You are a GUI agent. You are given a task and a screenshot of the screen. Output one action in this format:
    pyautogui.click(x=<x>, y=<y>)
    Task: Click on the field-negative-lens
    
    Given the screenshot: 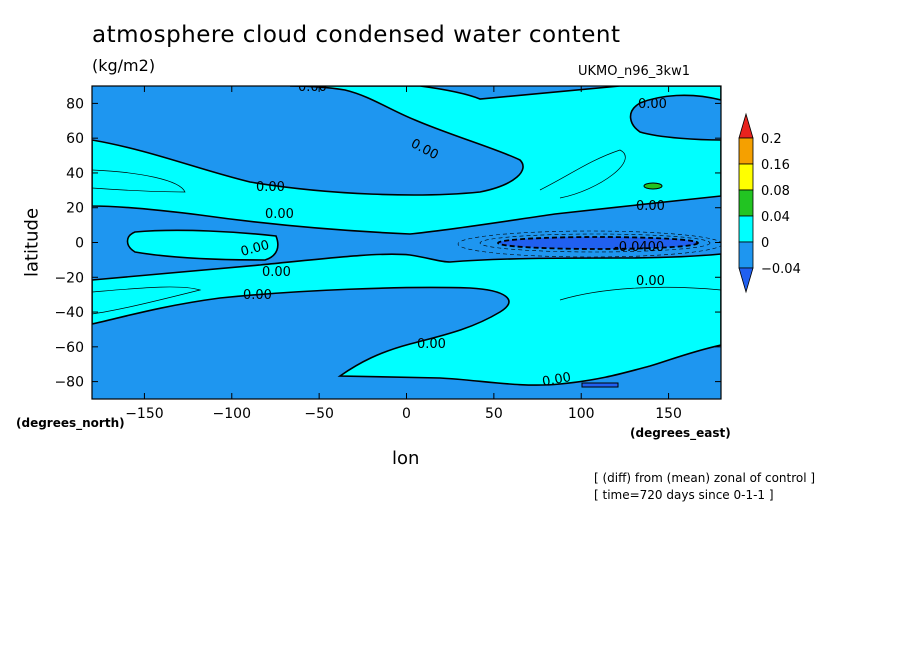 What is the action you would take?
    pyautogui.click(x=598, y=243)
    